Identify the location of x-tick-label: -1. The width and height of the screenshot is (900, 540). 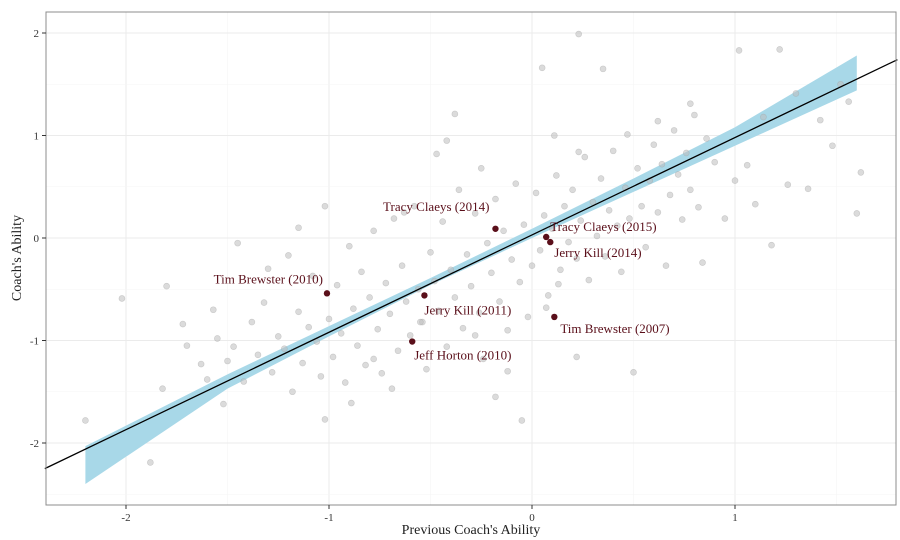
(328, 518).